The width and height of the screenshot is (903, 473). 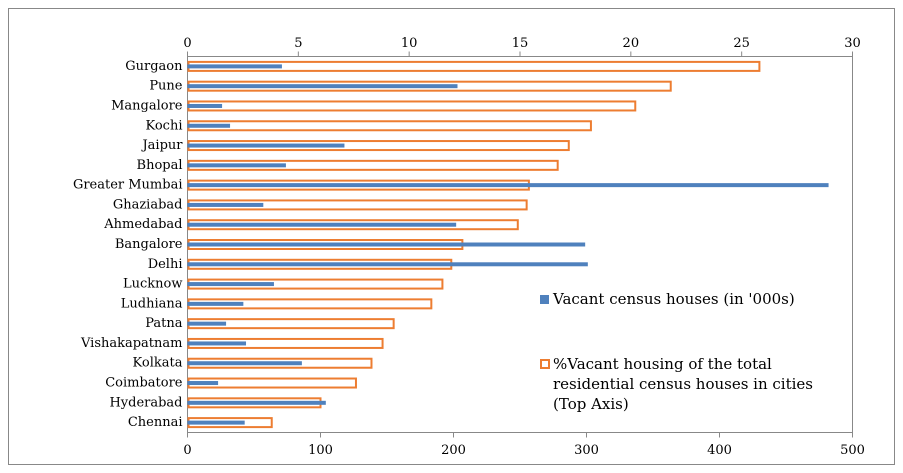 What do you see at coordinates (586, 450) in the screenshot?
I see `x-tick-label: 300` at bounding box center [586, 450].